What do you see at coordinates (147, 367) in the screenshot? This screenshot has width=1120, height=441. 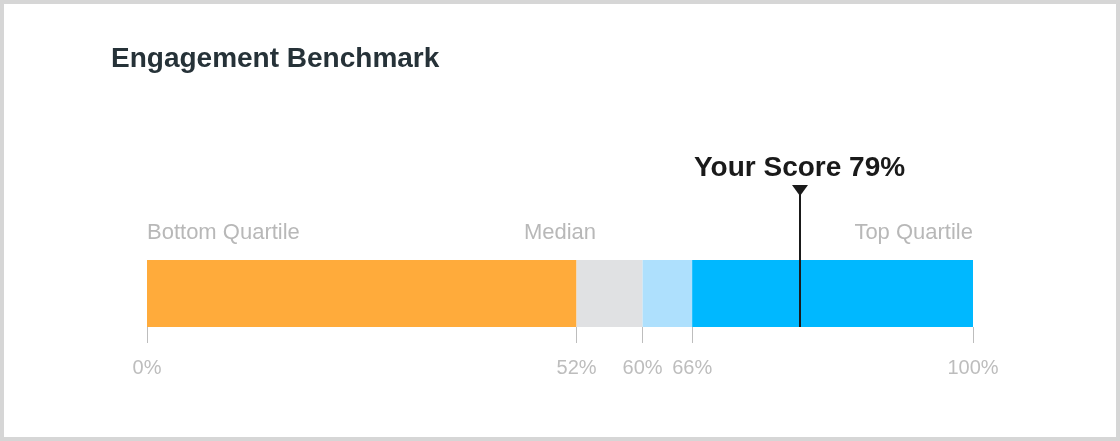 I see `x-tick-label: 0%` at bounding box center [147, 367].